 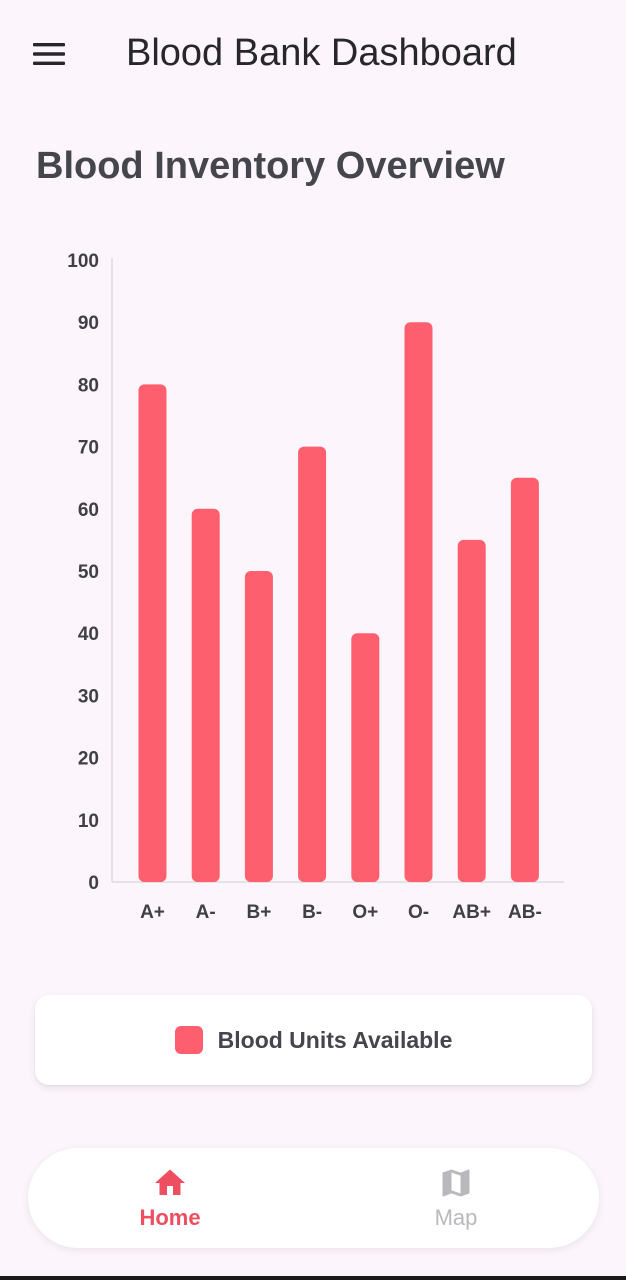 I want to click on y-tick-label: 70, so click(x=88, y=448).